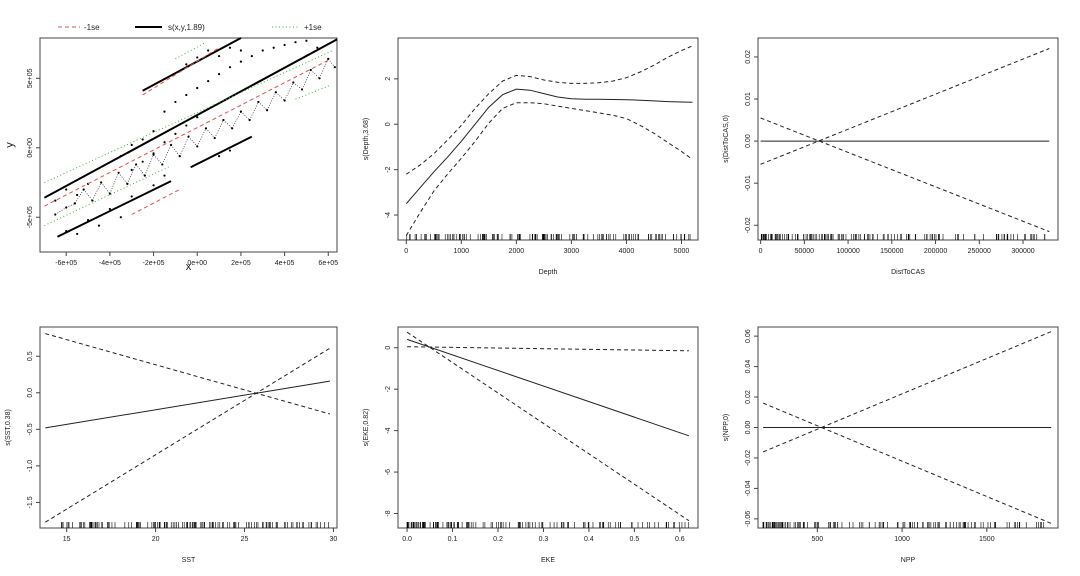 The height and width of the screenshot is (576, 1080). I want to click on x-tick-label: 0.2, so click(498, 539).